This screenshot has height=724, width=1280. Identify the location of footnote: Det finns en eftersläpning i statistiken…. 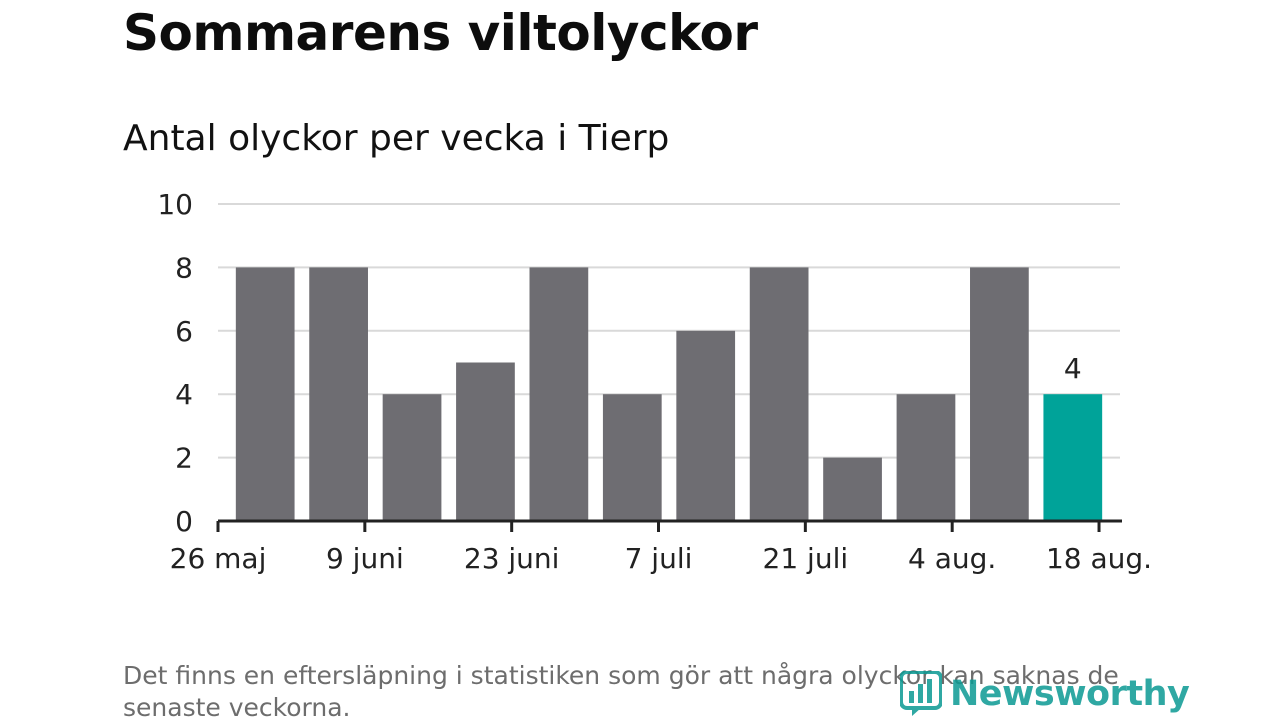
(621, 691).